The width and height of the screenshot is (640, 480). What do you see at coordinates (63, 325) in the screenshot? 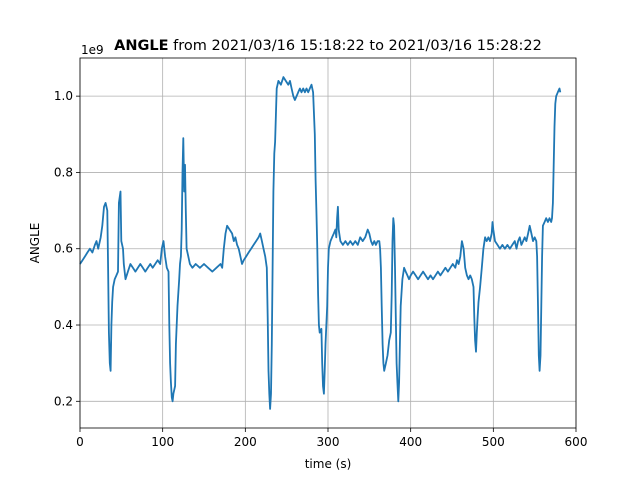
I see `y-tick-label: 0.4` at bounding box center [63, 325].